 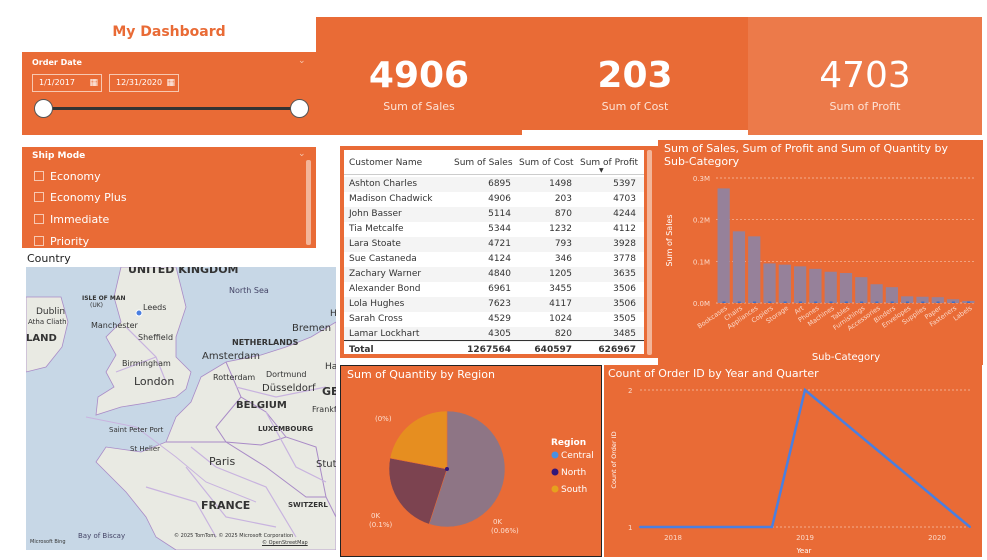 What do you see at coordinates (494, 304) in the screenshot?
I see `table-row: Lola Hughes 7623 4117 3506` at bounding box center [494, 304].